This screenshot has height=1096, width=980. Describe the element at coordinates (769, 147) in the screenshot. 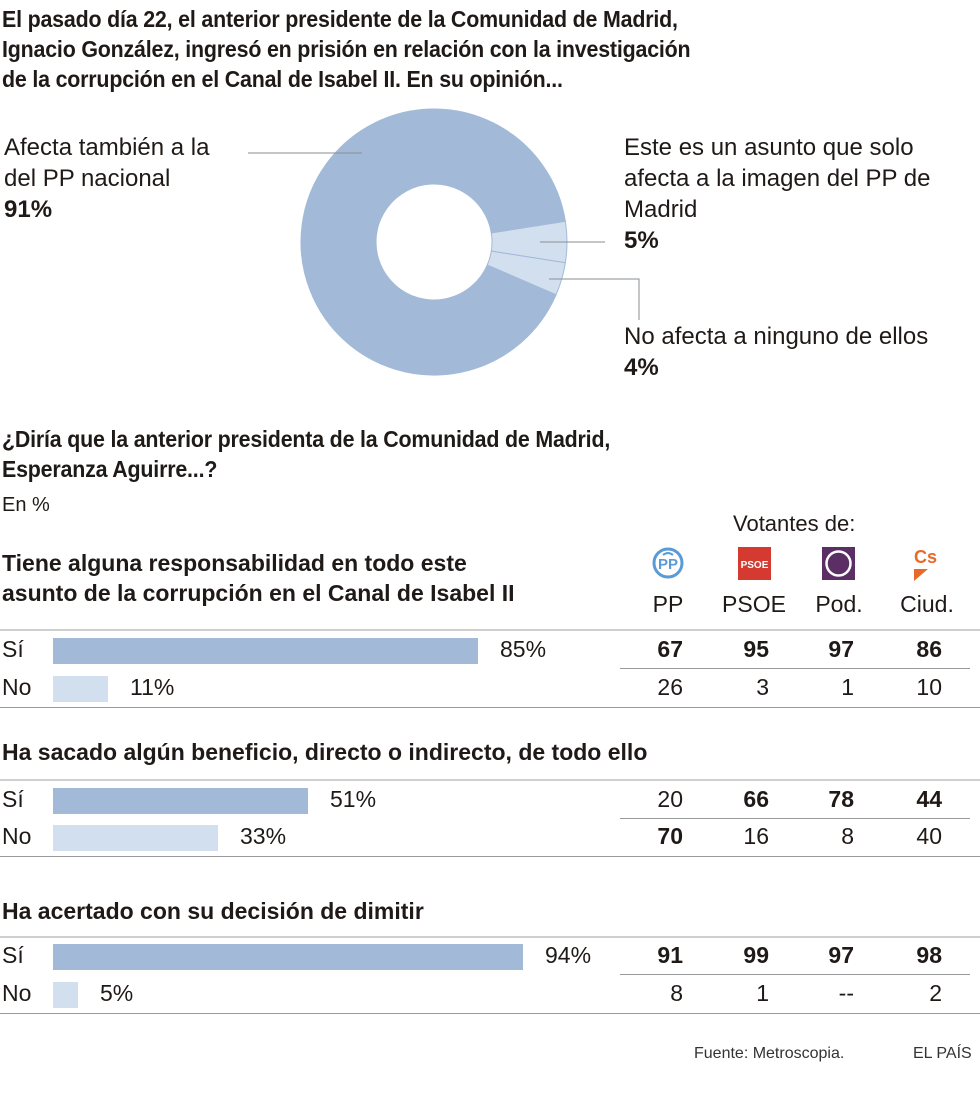

I see `slice-label-text: Este es un asunto que solo` at that location.